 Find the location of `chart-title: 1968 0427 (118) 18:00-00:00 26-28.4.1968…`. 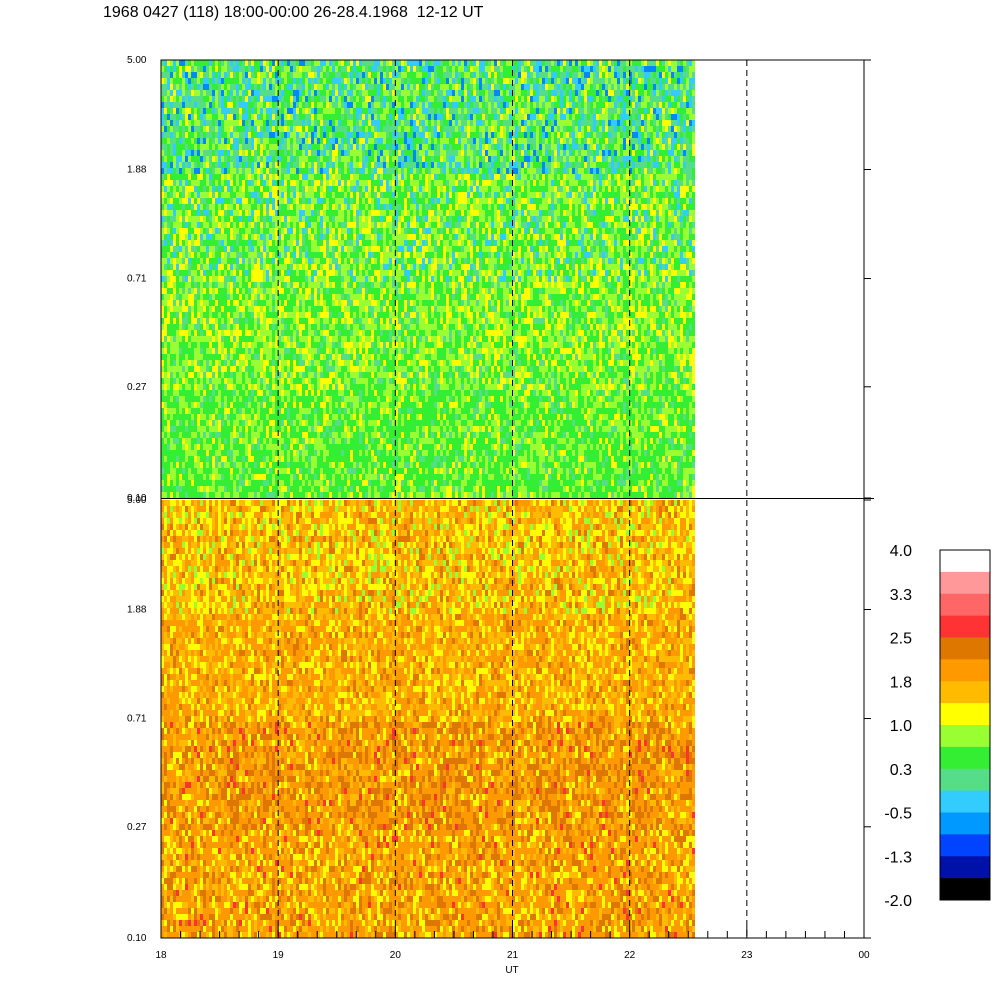

chart-title: 1968 0427 (118) 18:00-00:00 26-28.4.1968… is located at coordinates (293, 13).